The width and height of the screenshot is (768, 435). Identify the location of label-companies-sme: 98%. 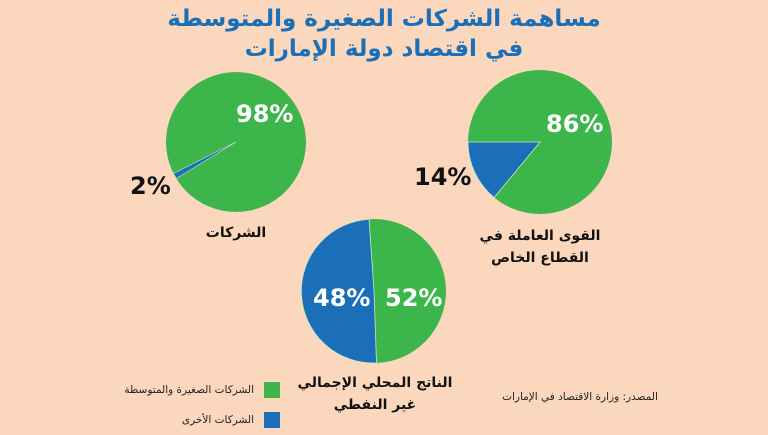
(265, 114).